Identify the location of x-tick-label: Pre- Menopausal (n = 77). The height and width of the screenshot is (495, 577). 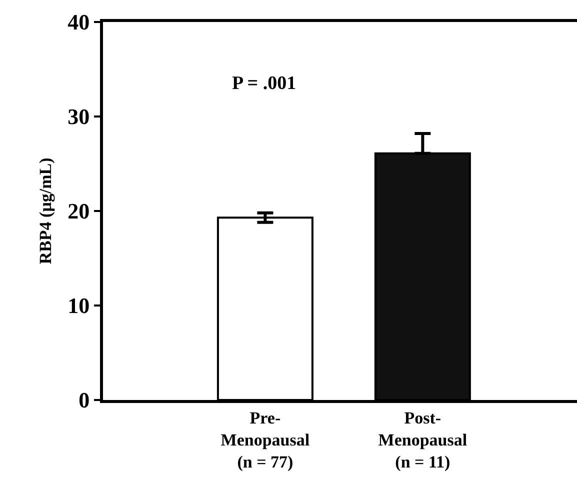
(265, 440).